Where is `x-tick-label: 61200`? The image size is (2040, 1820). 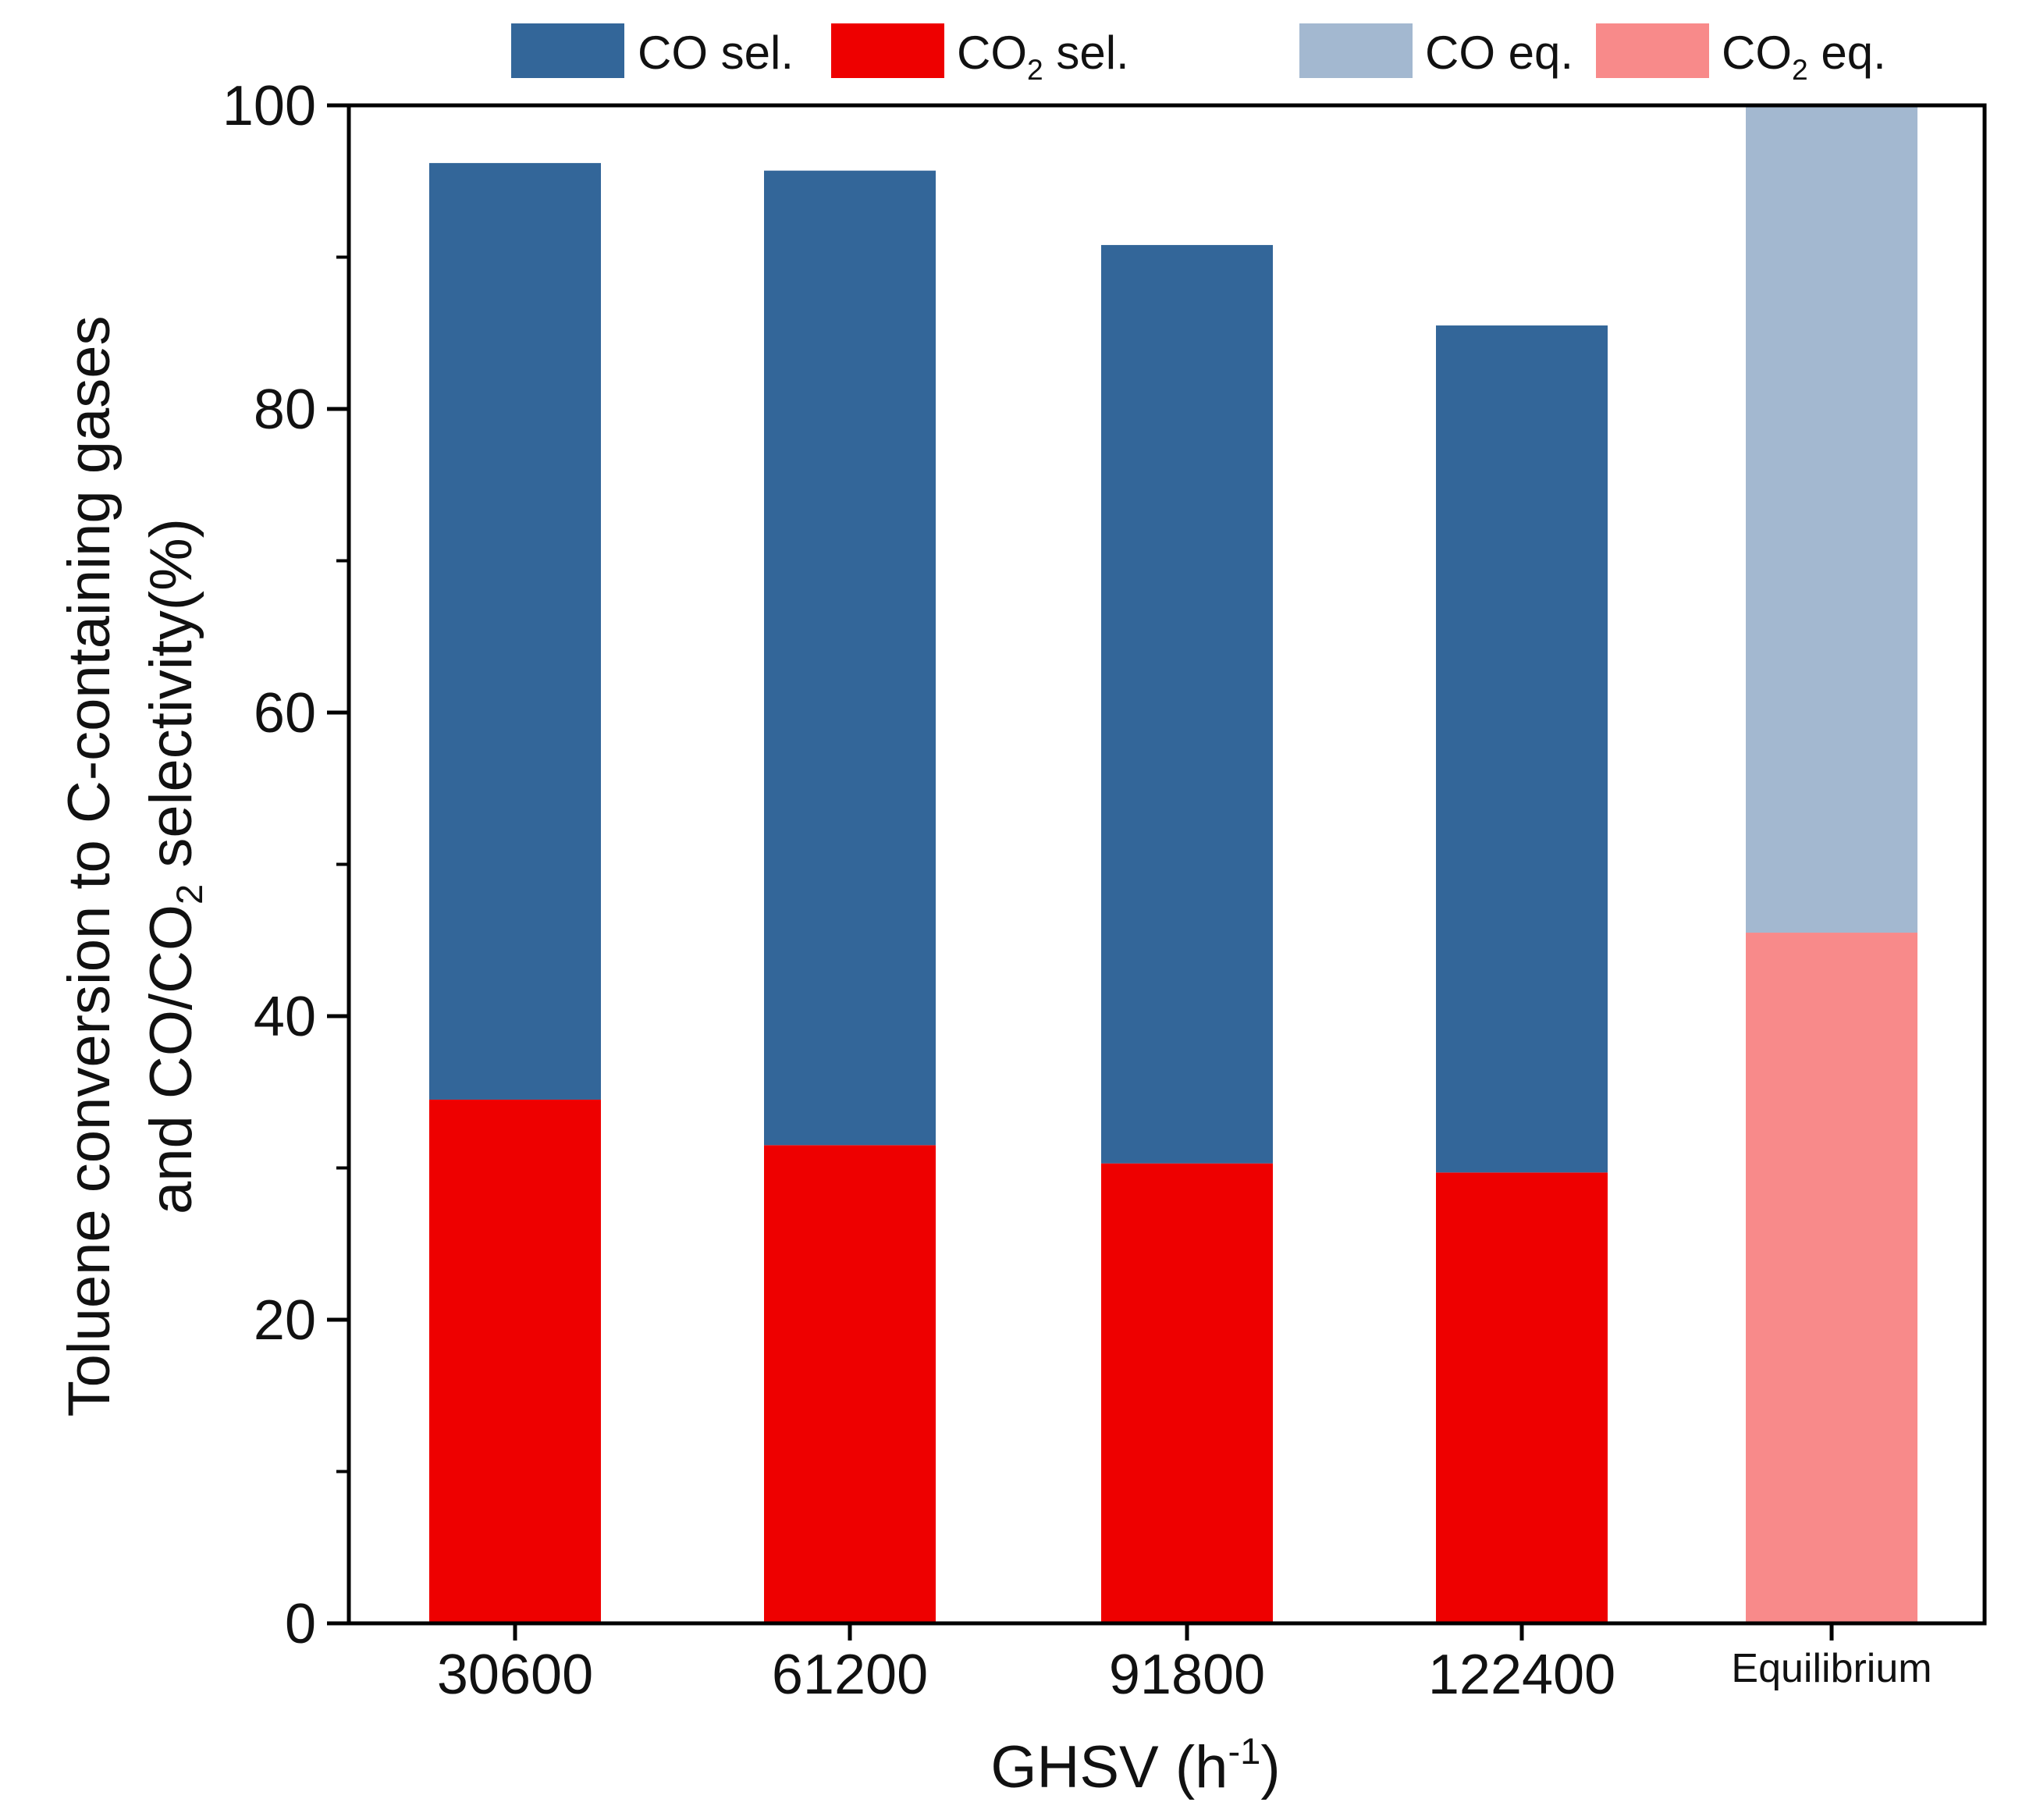
x-tick-label: 61200 is located at coordinates (850, 1675).